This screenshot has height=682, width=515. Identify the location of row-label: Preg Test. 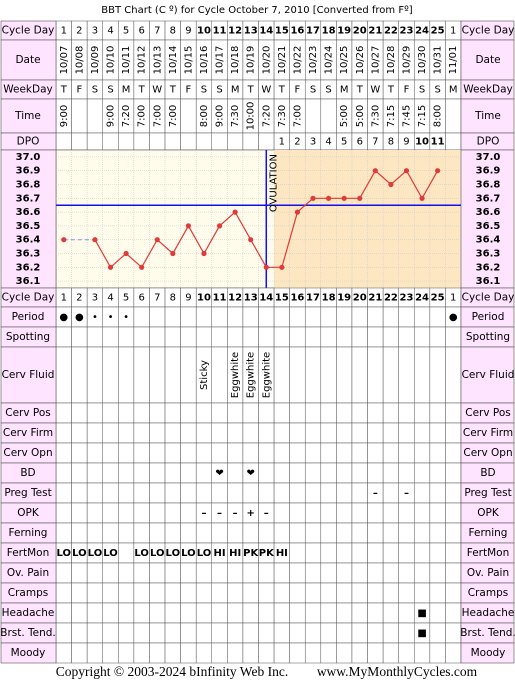
(487, 493).